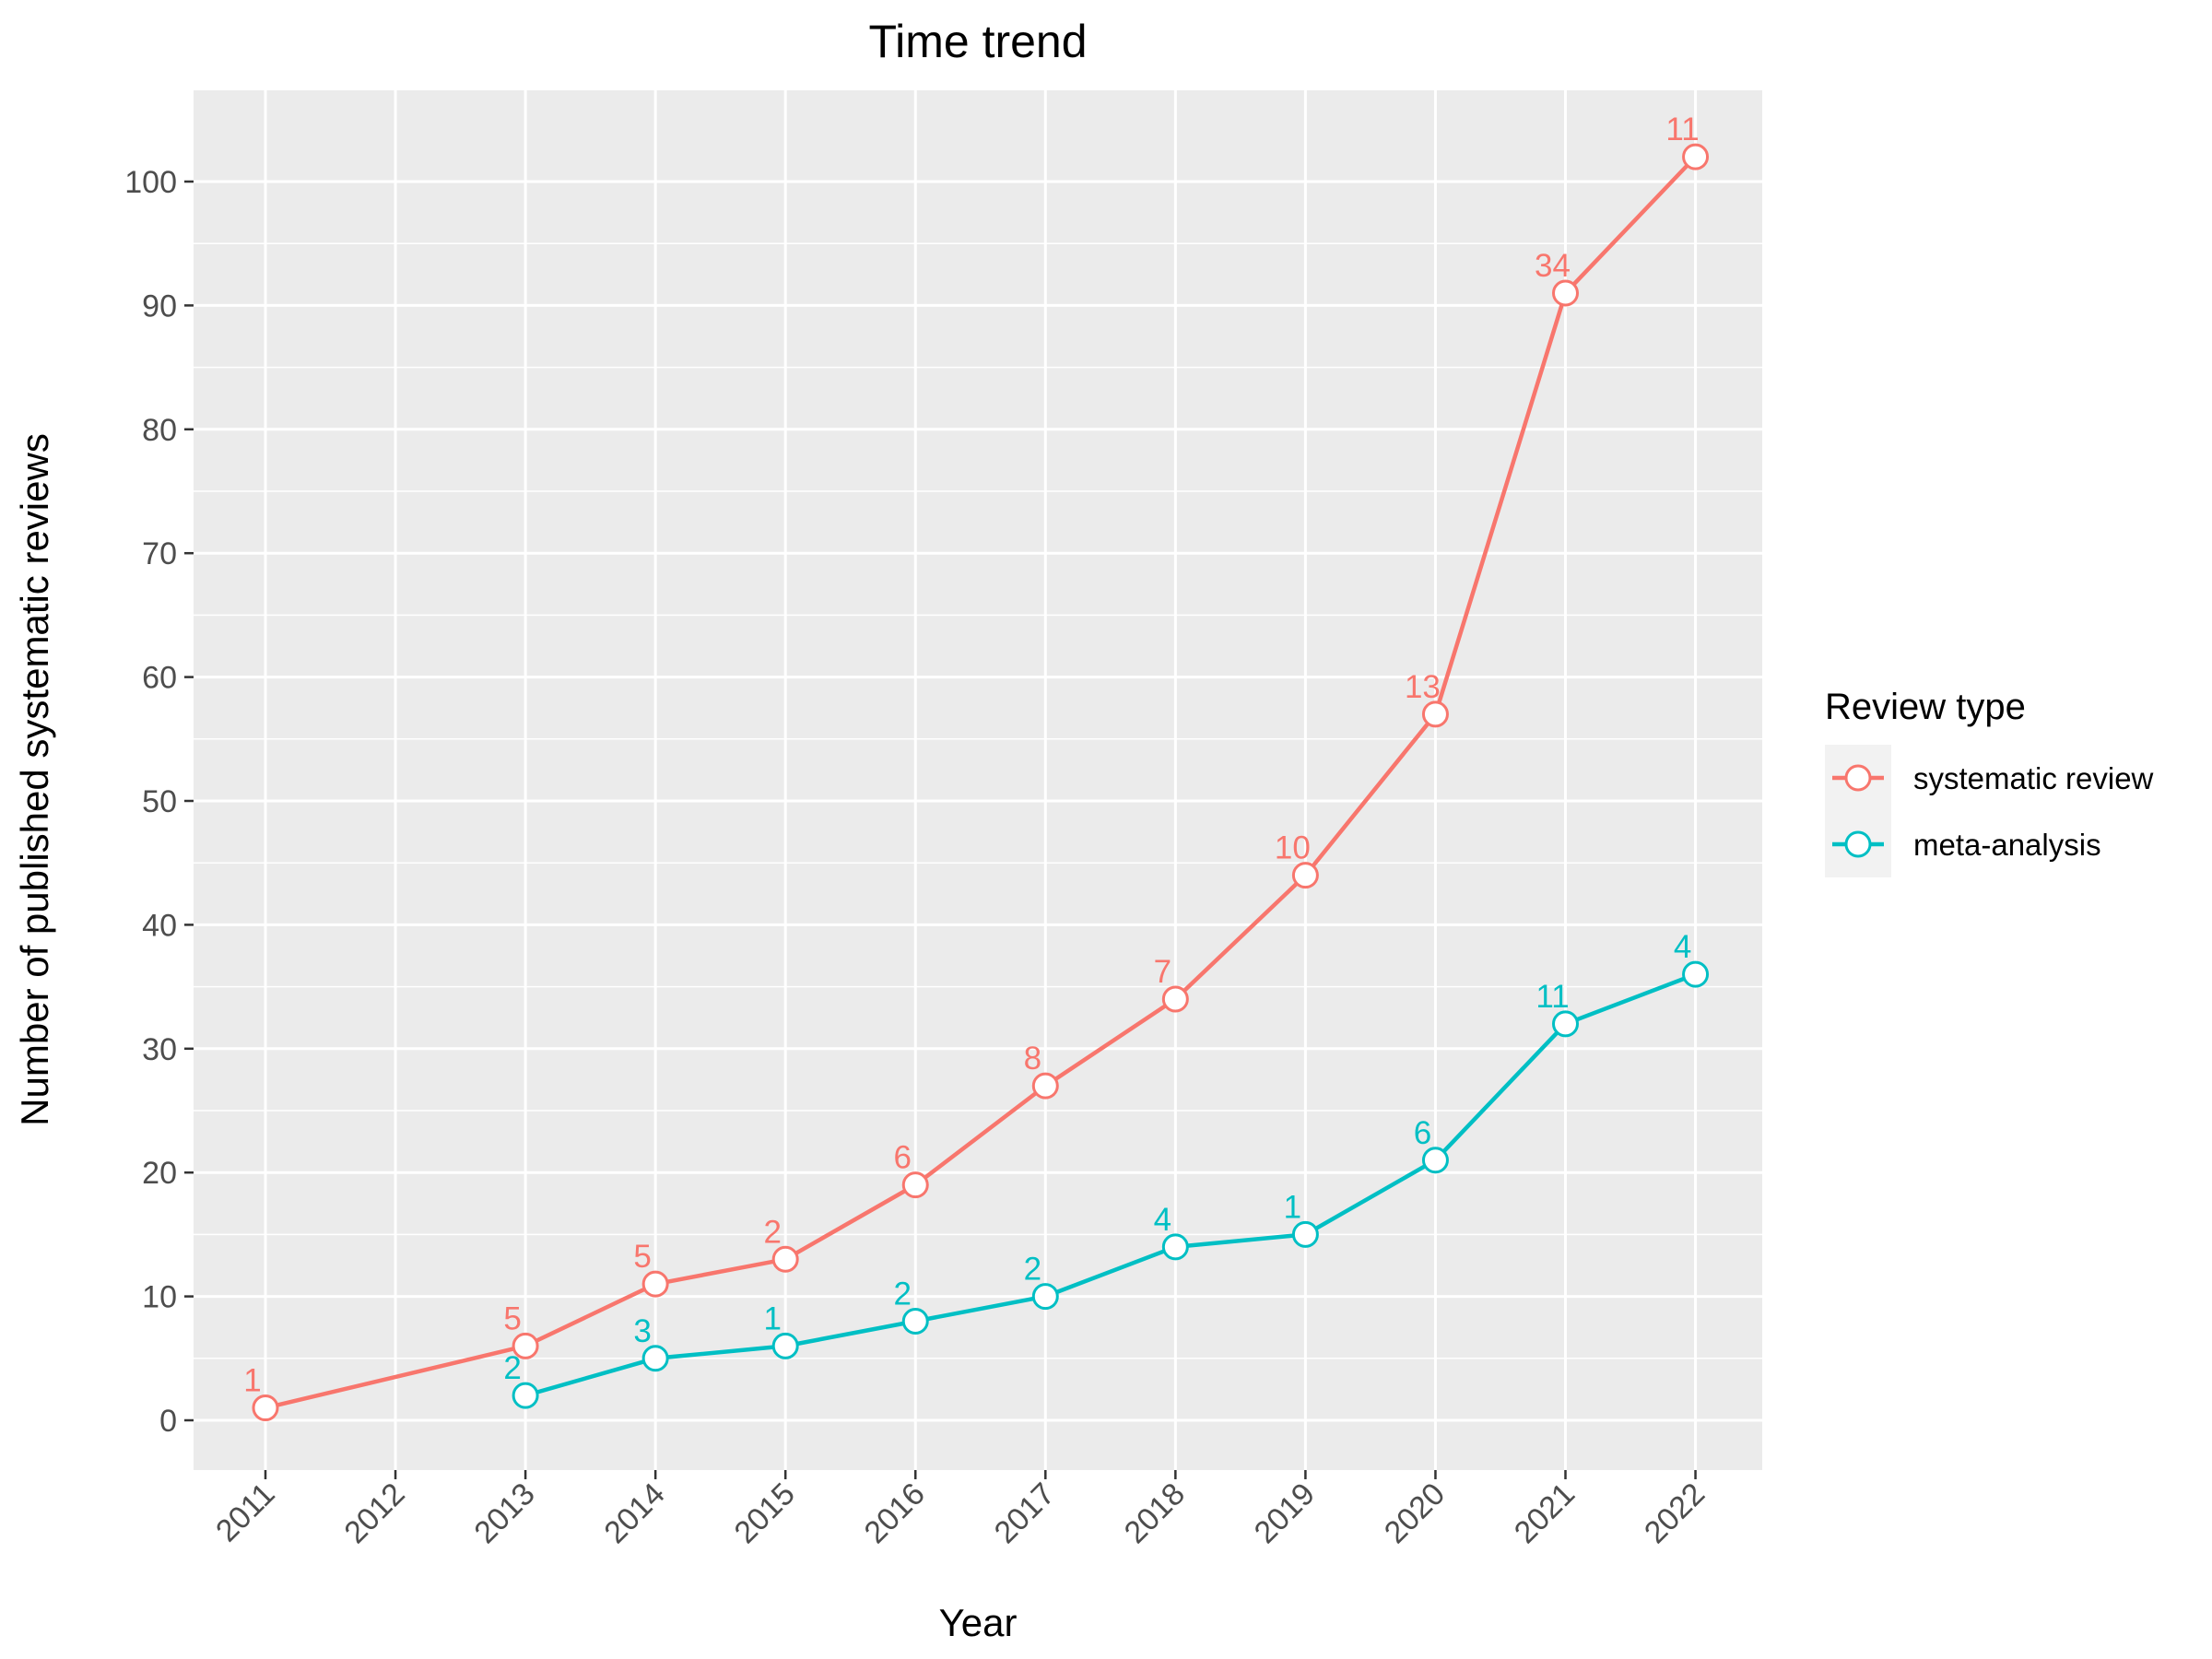 The width and height of the screenshot is (2212, 1659). What do you see at coordinates (159, 306) in the screenshot?
I see `y-tick-label: 90` at bounding box center [159, 306].